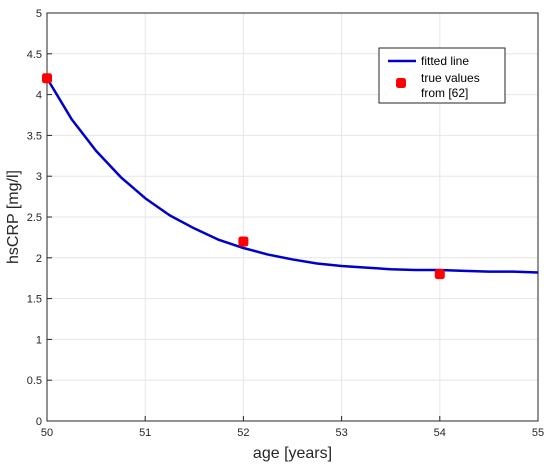 The height and width of the screenshot is (470, 550). What do you see at coordinates (341, 433) in the screenshot?
I see `x-tick-label: 53` at bounding box center [341, 433].